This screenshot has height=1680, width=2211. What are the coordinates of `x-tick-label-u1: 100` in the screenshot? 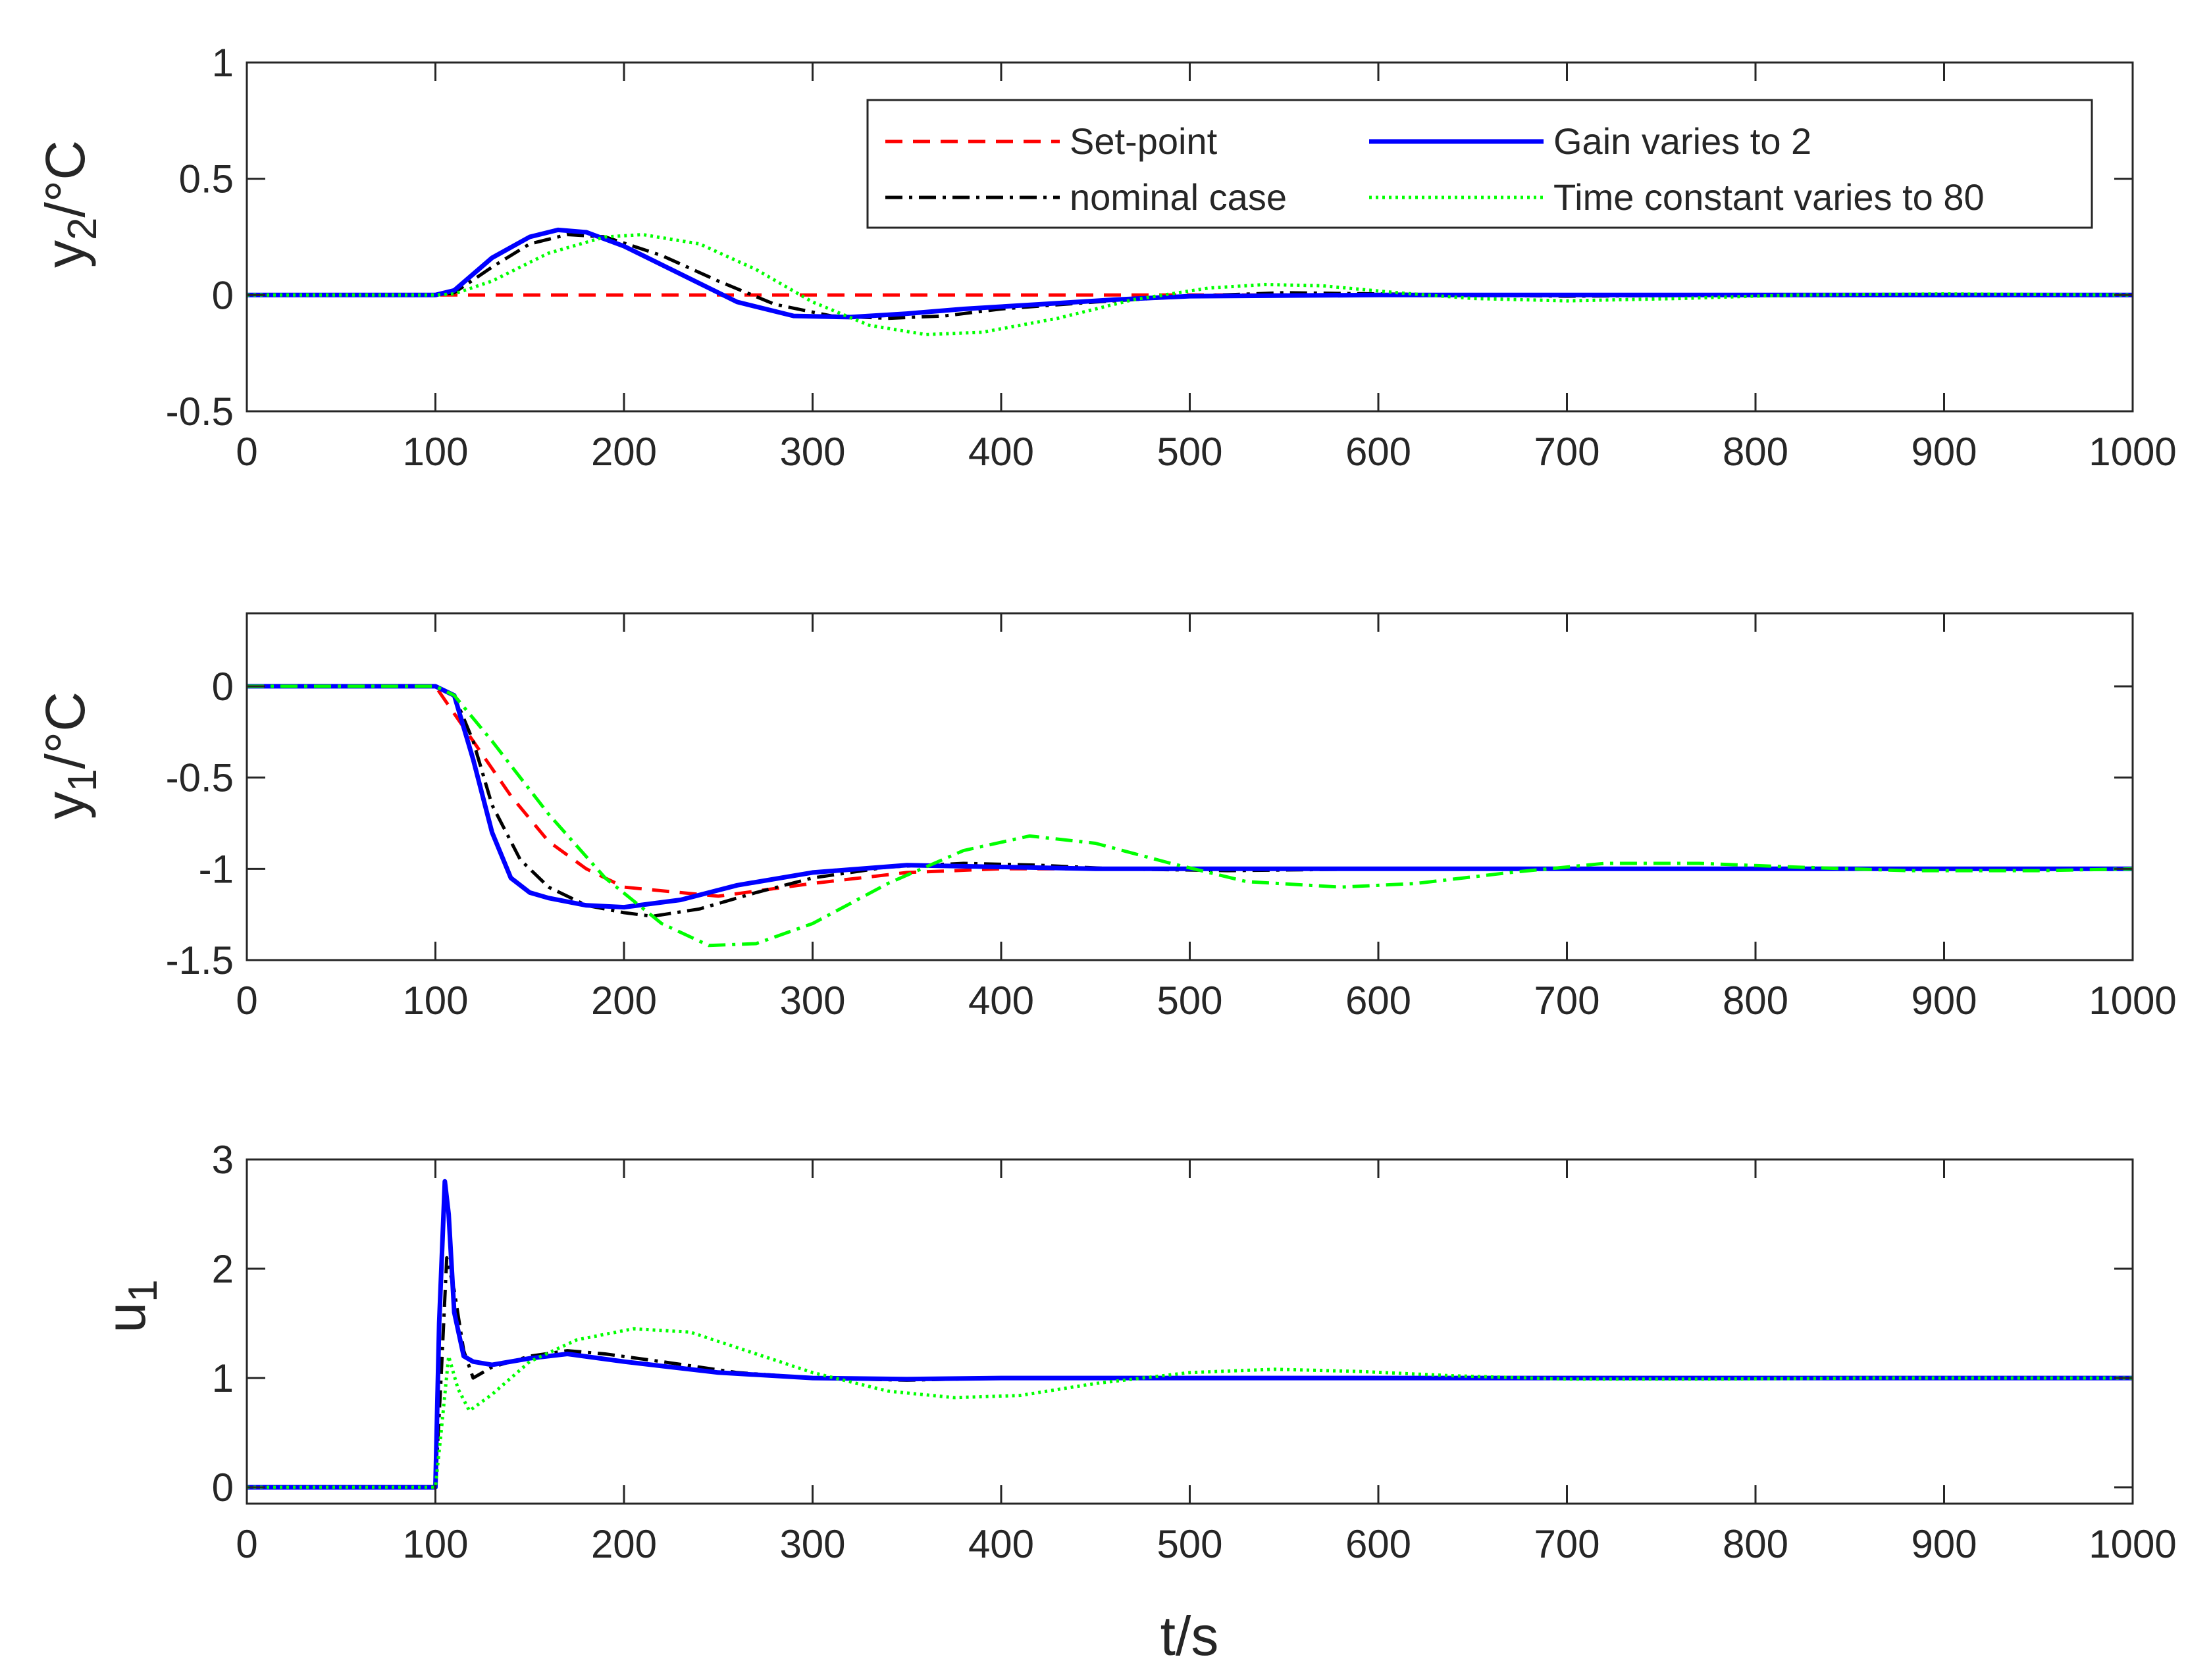 It's located at (435, 1544).